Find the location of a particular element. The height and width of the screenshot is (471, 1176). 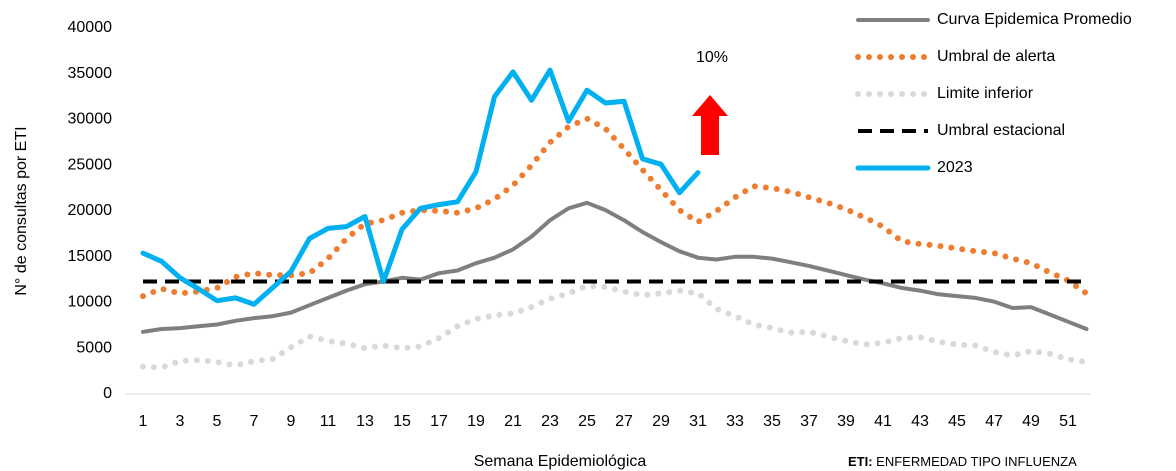

x-tick-label: 27 is located at coordinates (624, 421).